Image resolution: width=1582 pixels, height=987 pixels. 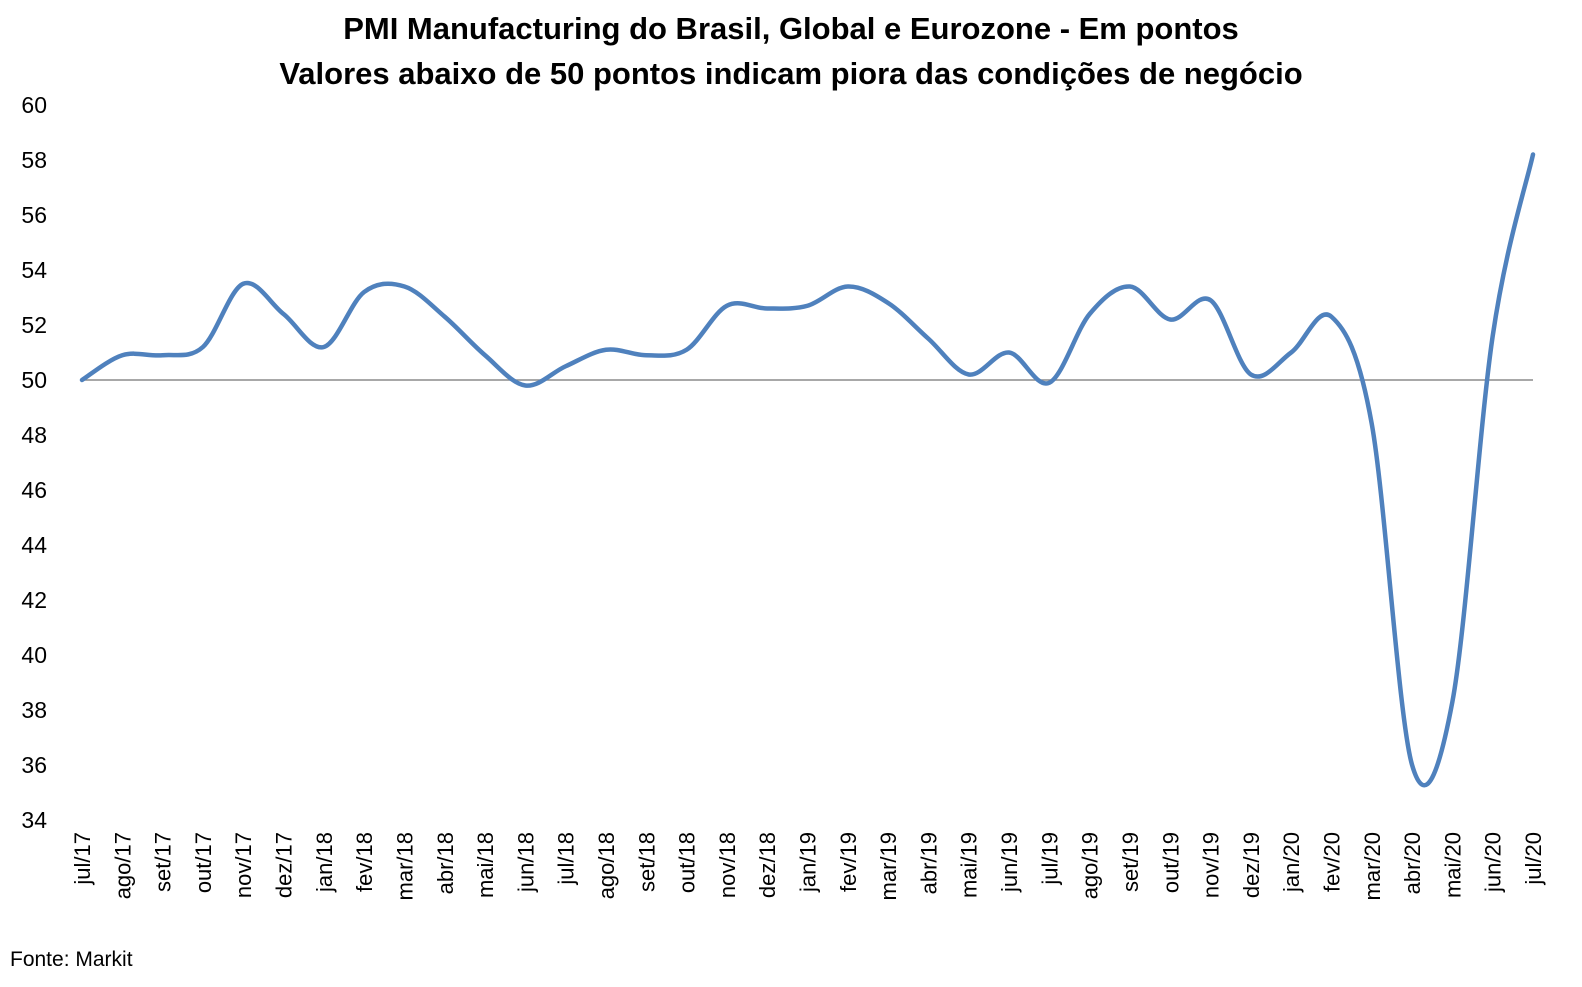 What do you see at coordinates (1130, 862) in the screenshot?
I see `x-tick-label: set/19` at bounding box center [1130, 862].